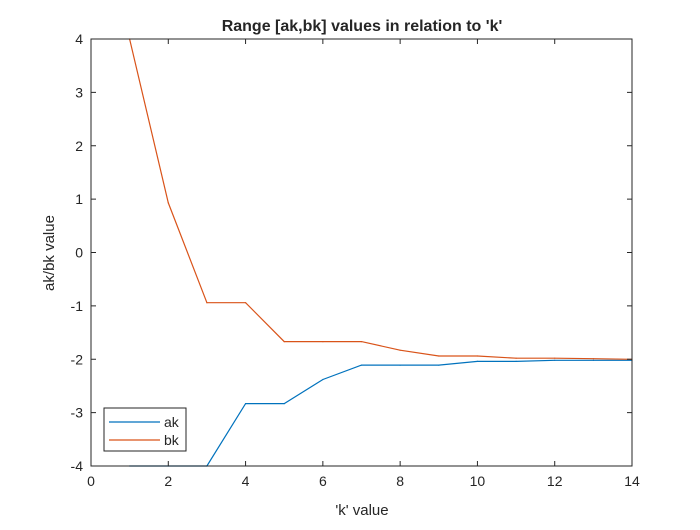 The height and width of the screenshot is (530, 700). What do you see at coordinates (555, 481) in the screenshot?
I see `x-tick-label: 12` at bounding box center [555, 481].